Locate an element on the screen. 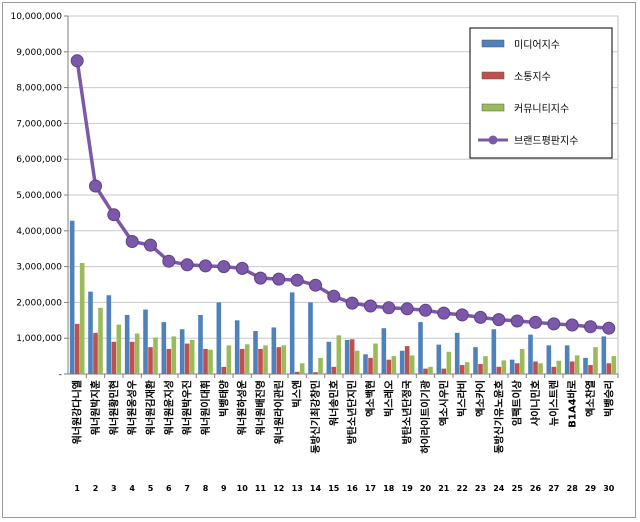  rank-label: 15 is located at coordinates (334, 488).